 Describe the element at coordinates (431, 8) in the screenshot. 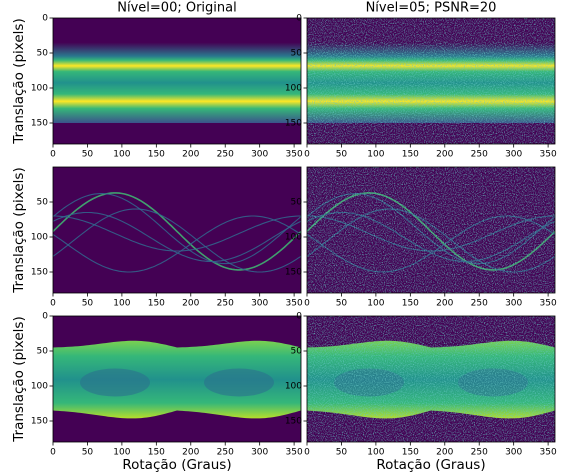

I see `plot-title: Nível=05; PSNR=20` at that location.